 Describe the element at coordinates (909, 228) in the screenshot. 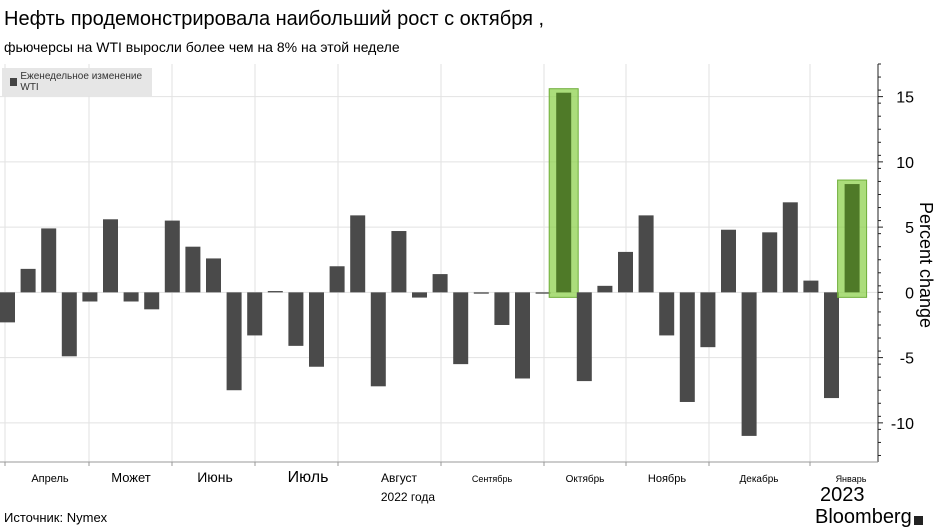

I see `y-tick-label: 5` at that location.